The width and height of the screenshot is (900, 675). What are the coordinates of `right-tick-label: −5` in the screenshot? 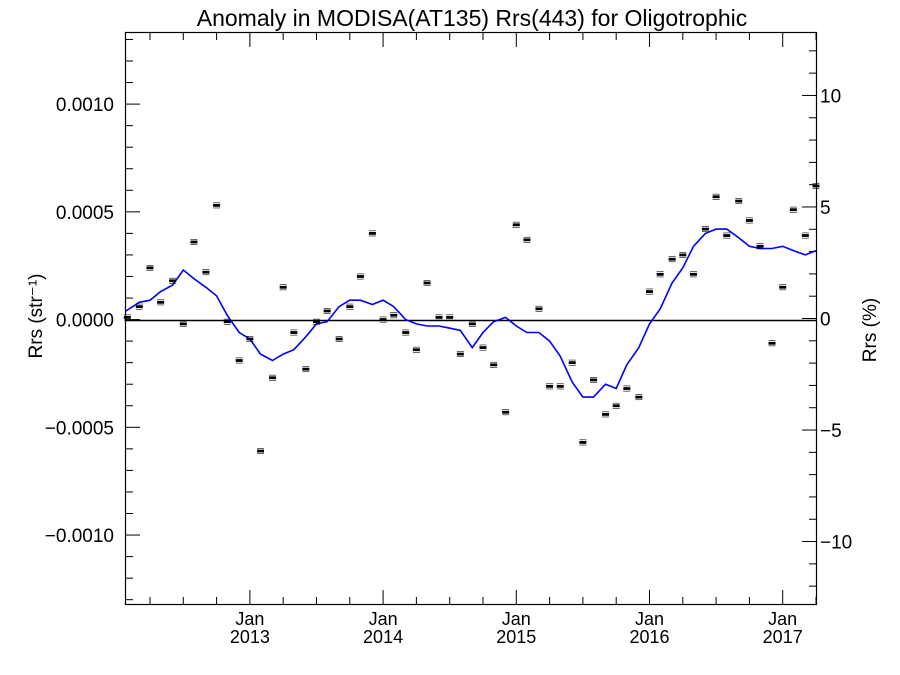 It's located at (831, 431).